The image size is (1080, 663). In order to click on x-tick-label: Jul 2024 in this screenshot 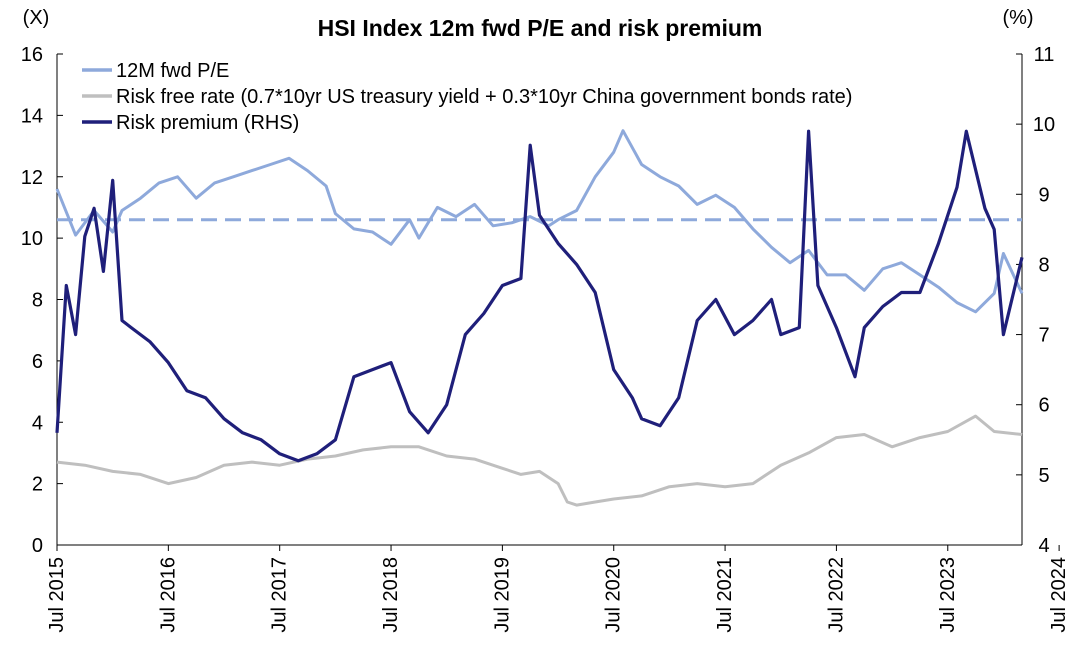, I will do `click(1059, 595)`.